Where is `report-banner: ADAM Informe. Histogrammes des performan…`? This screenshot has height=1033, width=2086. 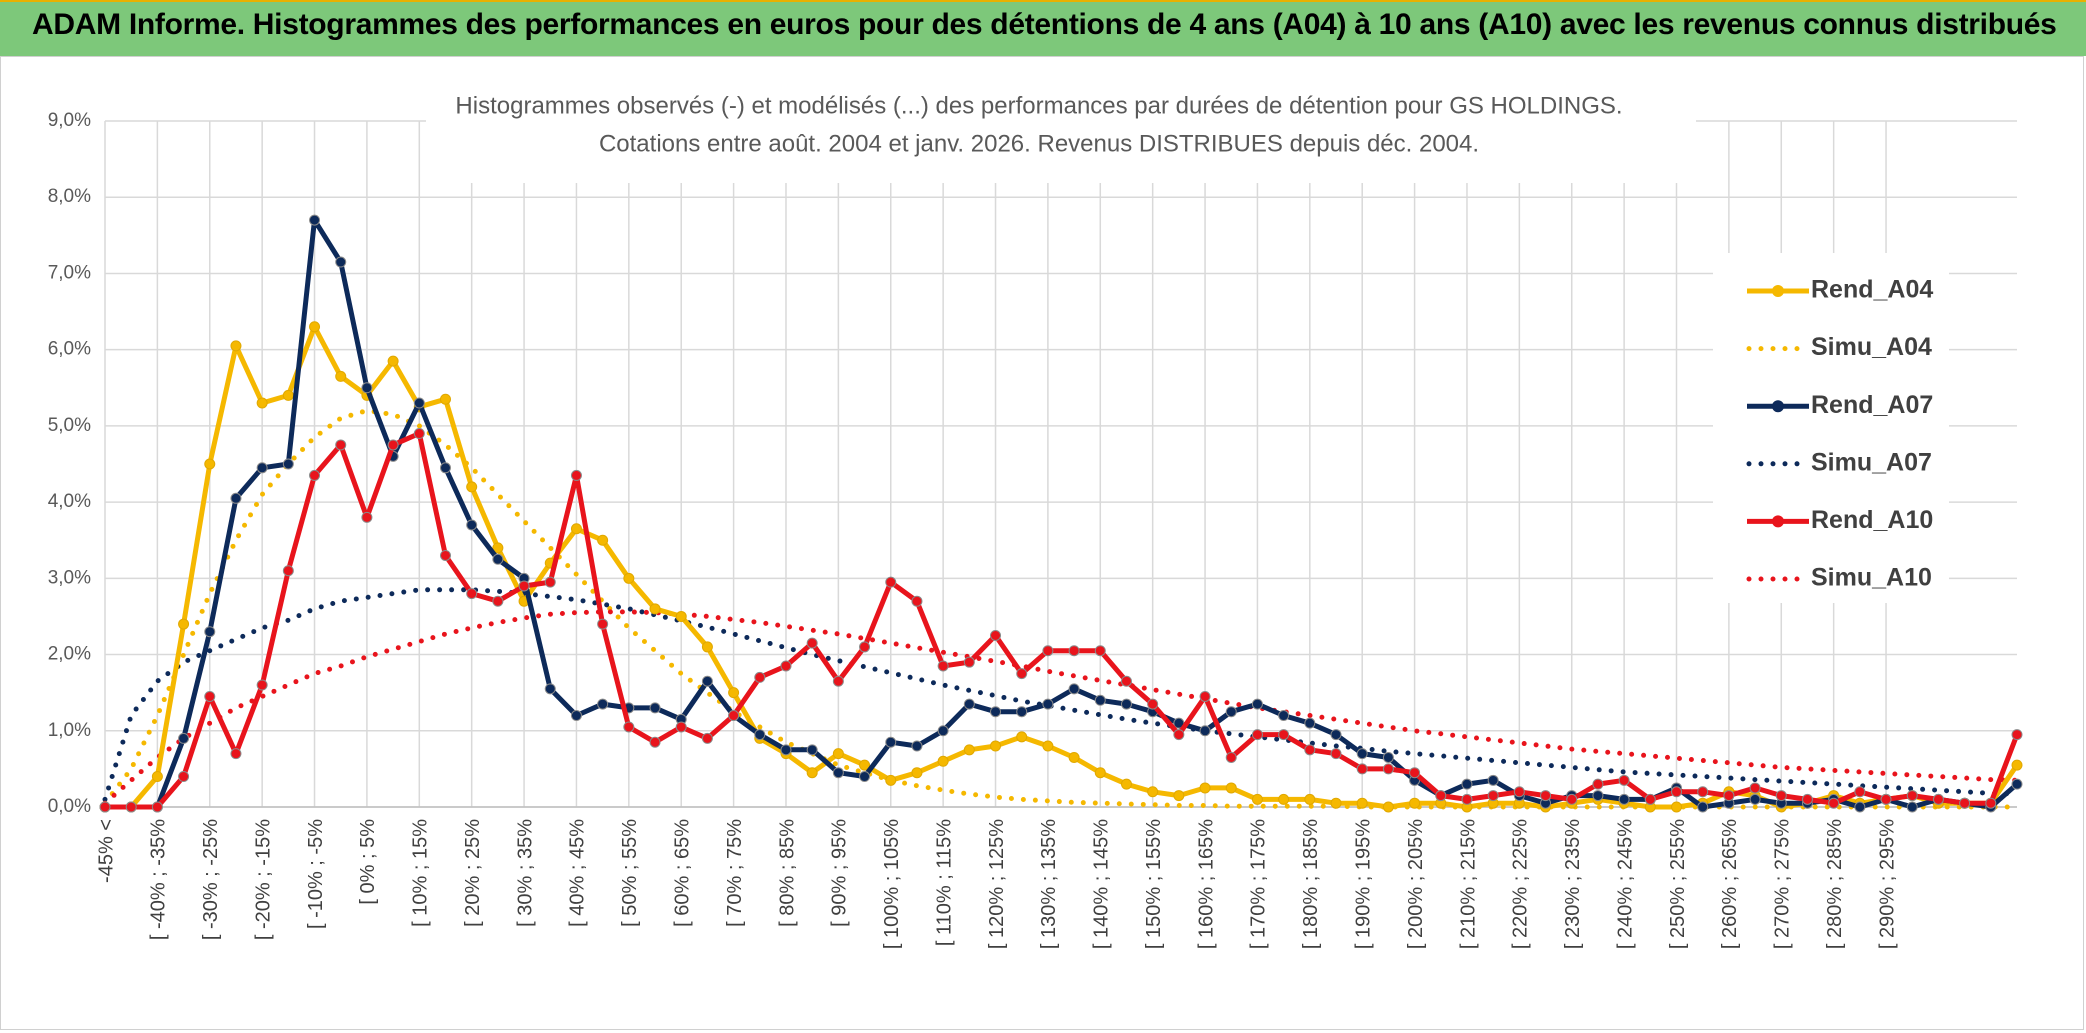
report-banner: ADAM Informe. Histogrammes des performan… is located at coordinates (1043, 28).